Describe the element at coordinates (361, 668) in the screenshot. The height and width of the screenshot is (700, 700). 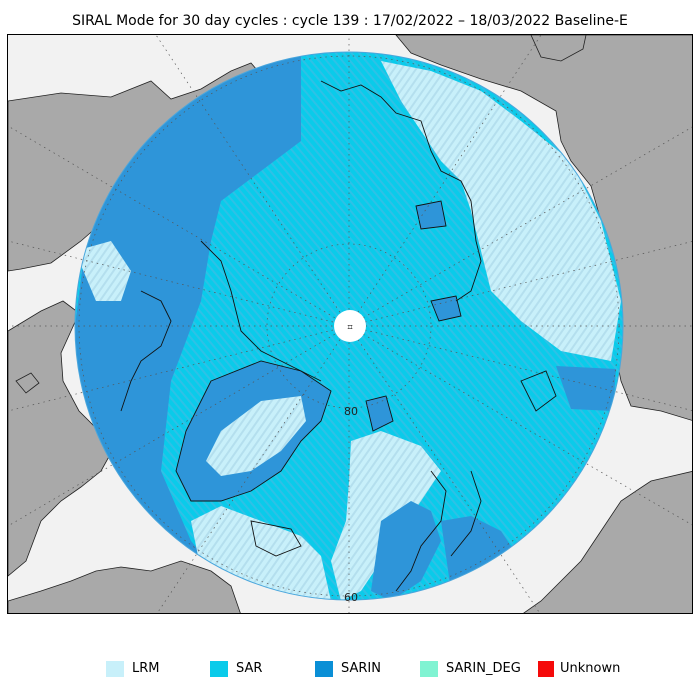
I see `legend-label-sarin: SARIN` at that location.